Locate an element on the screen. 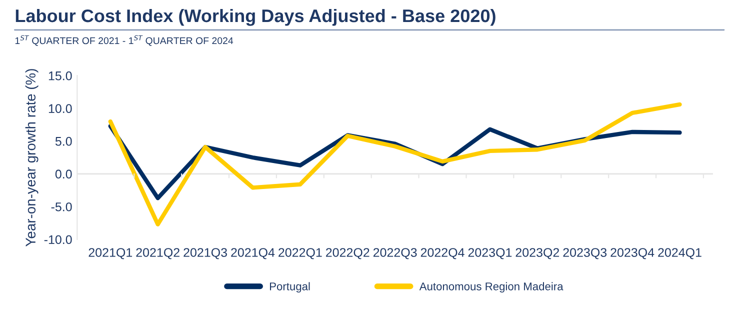  x-tick-label: 2023Q1 is located at coordinates (490, 254).